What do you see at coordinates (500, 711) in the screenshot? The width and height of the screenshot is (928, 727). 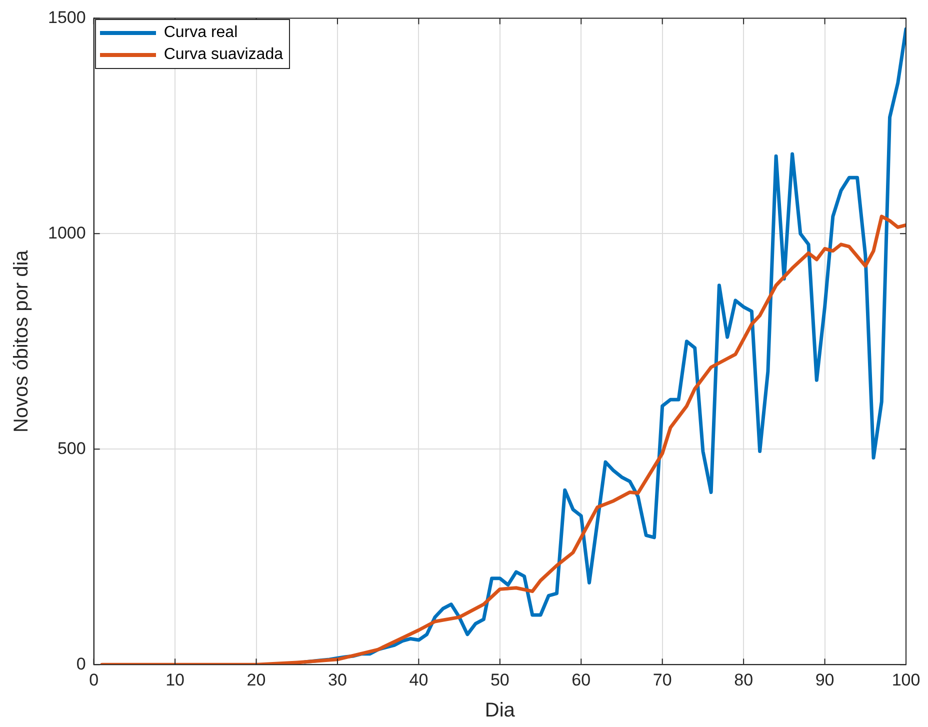 I see `x-axis-title: Dia` at bounding box center [500, 711].